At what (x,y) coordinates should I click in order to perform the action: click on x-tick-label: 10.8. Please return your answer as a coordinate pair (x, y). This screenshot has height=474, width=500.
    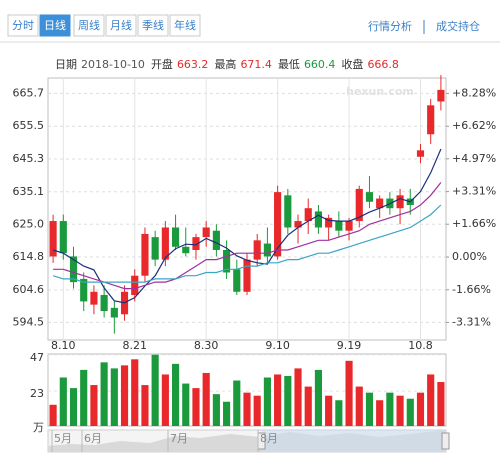
    Looking at the image, I should click on (420, 345).